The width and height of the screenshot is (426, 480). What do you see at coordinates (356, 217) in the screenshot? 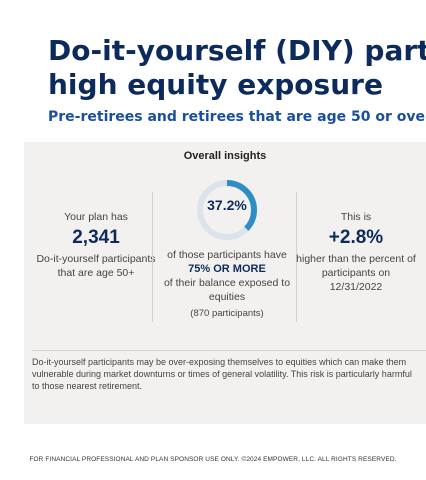
I see `change-intro: This is` at bounding box center [356, 217].